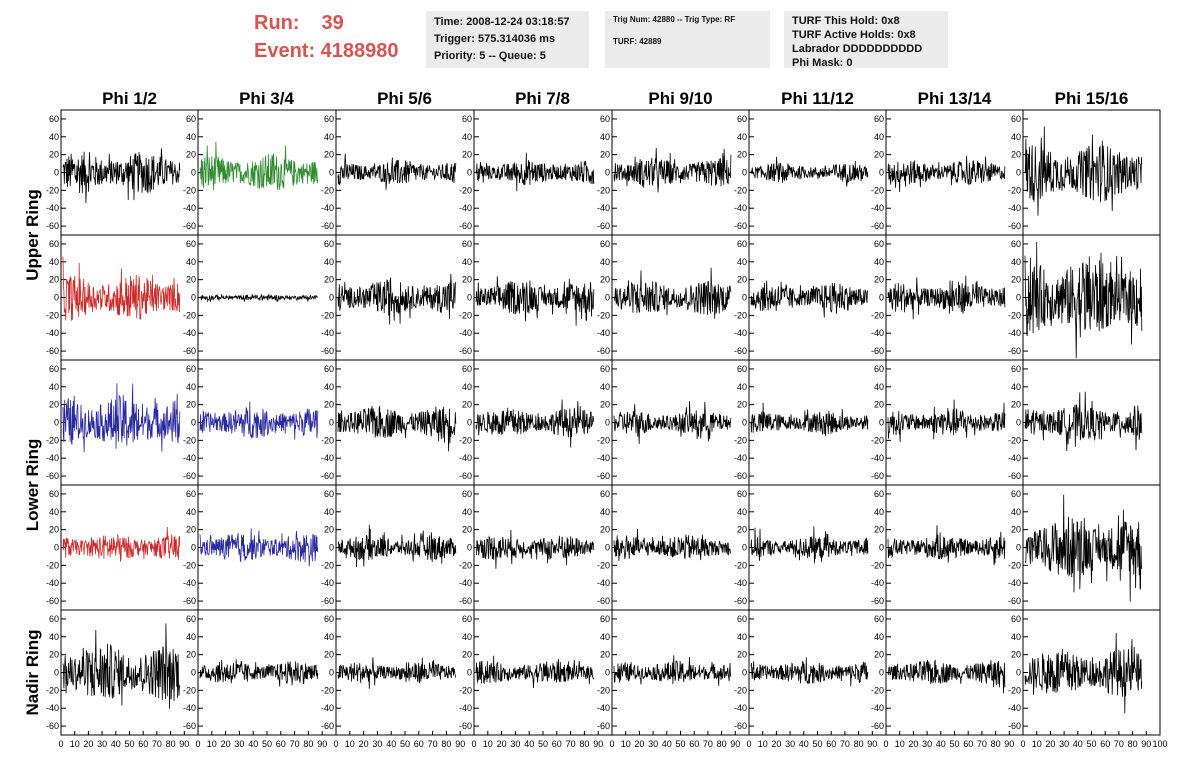  What do you see at coordinates (377, 744) in the screenshot?
I see `xtick-label: 30` at bounding box center [377, 744].